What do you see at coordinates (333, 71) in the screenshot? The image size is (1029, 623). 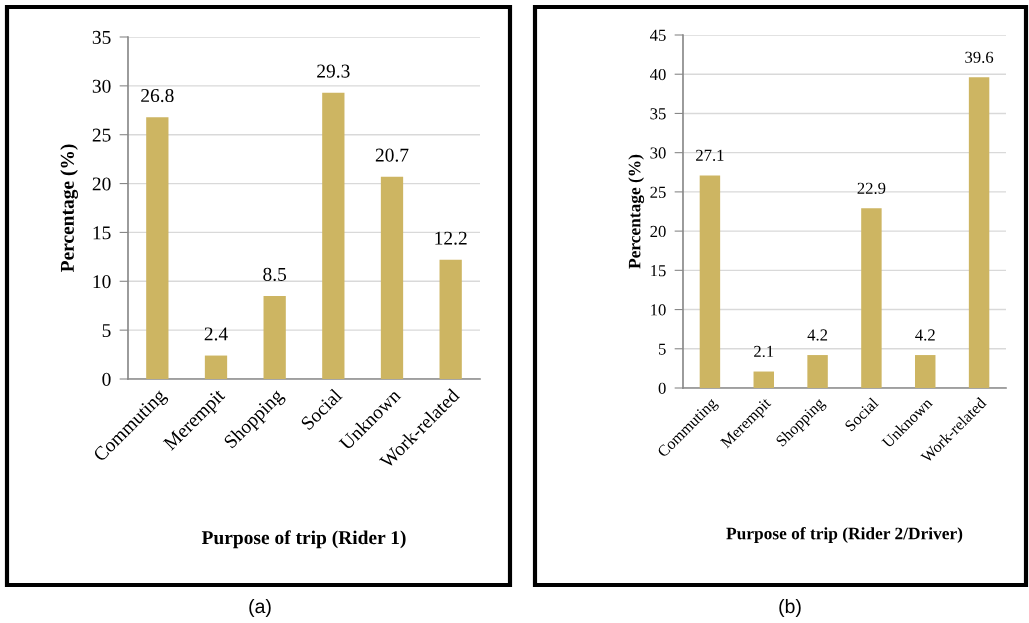 I see `data-label: 29.3` at bounding box center [333, 71].